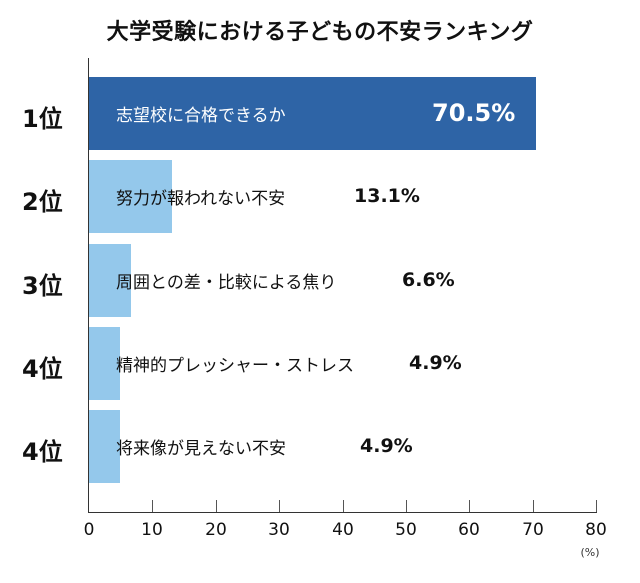 The width and height of the screenshot is (640, 583). I want to click on rank-label: 1位, so click(42, 119).